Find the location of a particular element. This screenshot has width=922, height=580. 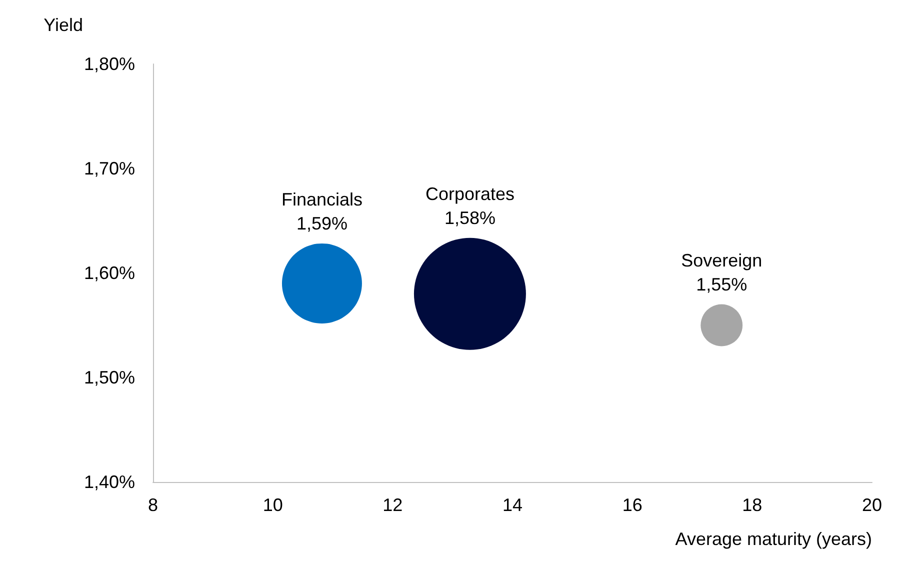

text: Sovereign is located at coordinates (721, 260).